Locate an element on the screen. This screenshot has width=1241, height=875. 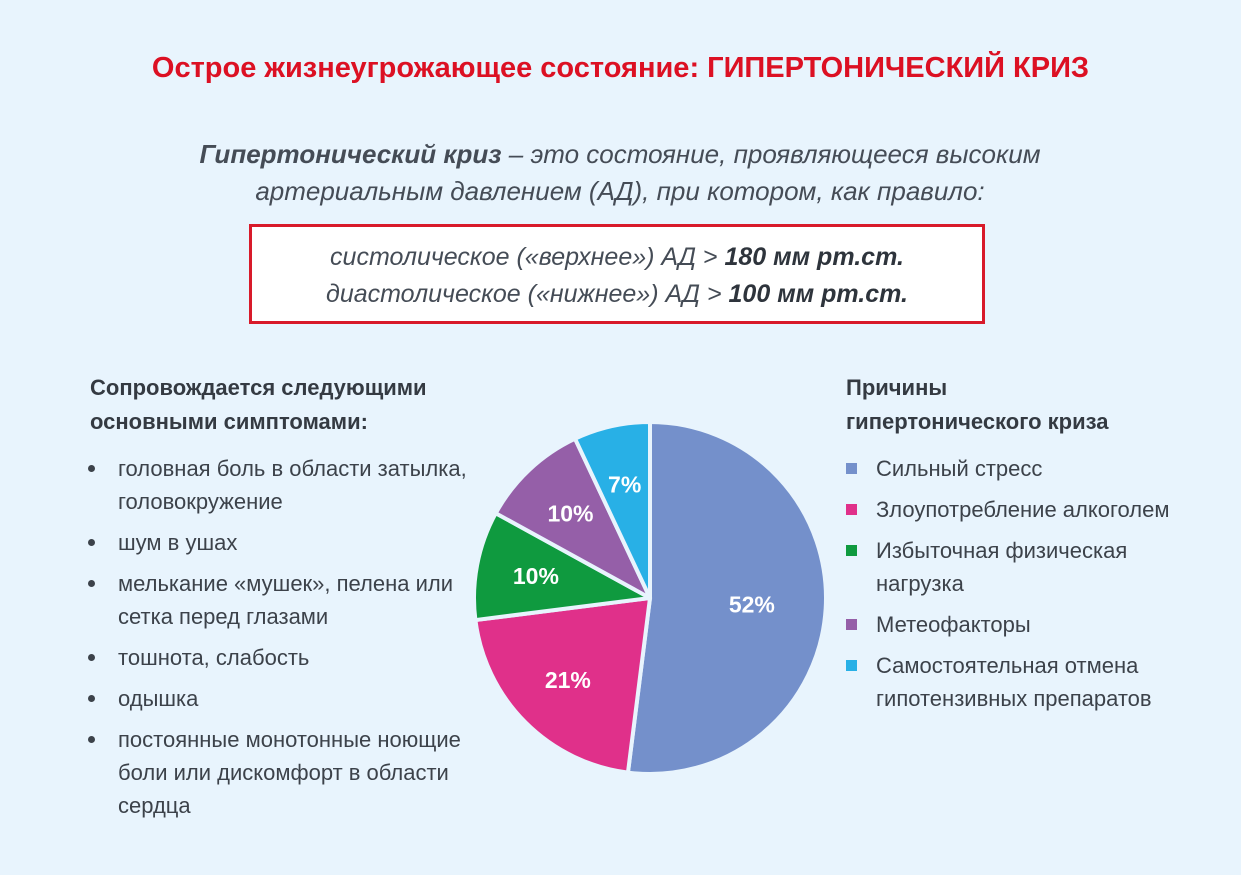
pie-slice-label: 21% is located at coordinates (568, 680).